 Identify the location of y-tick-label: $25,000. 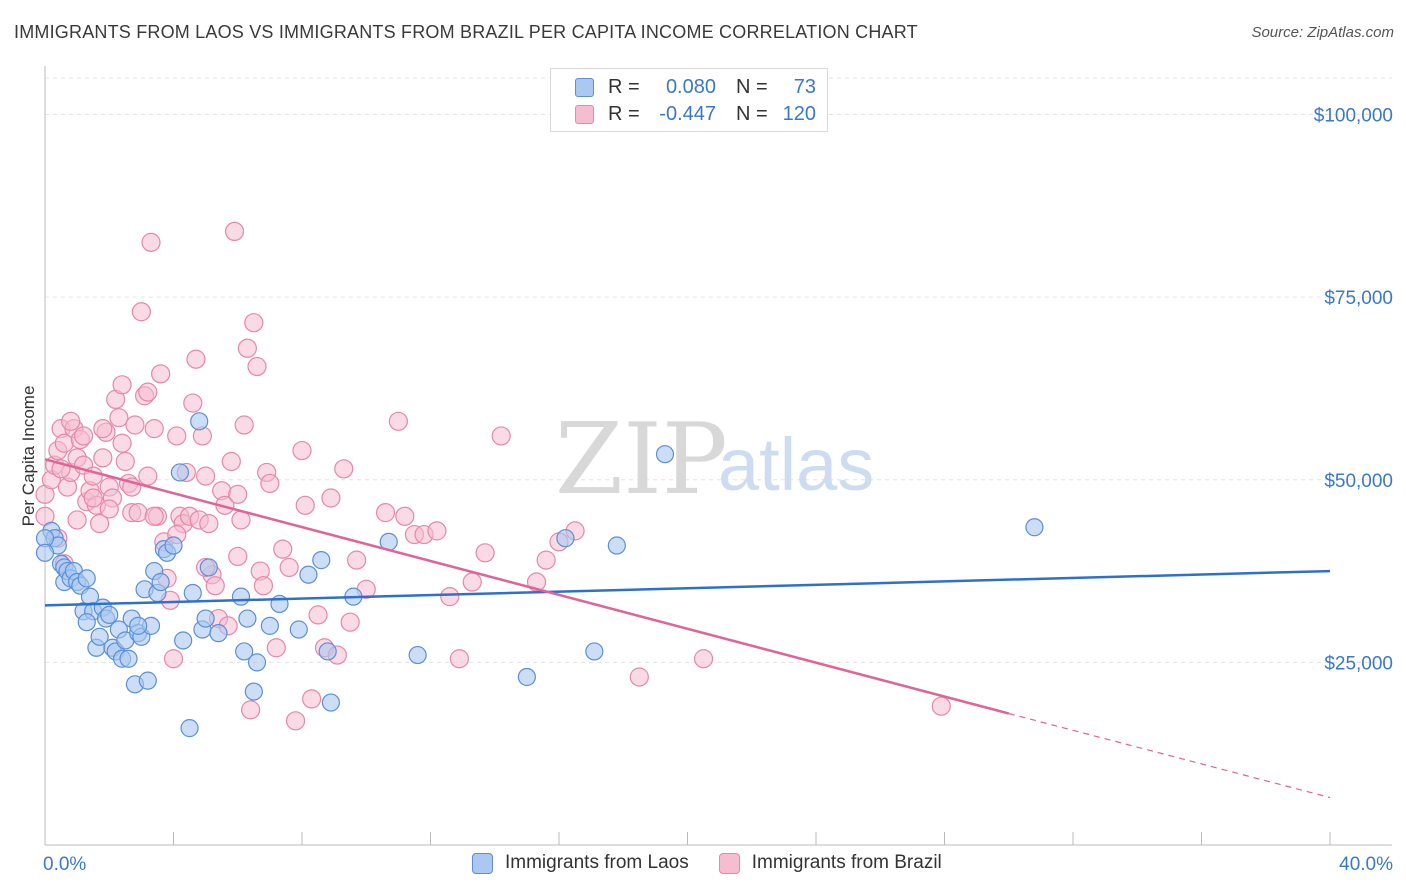
(1358, 663).